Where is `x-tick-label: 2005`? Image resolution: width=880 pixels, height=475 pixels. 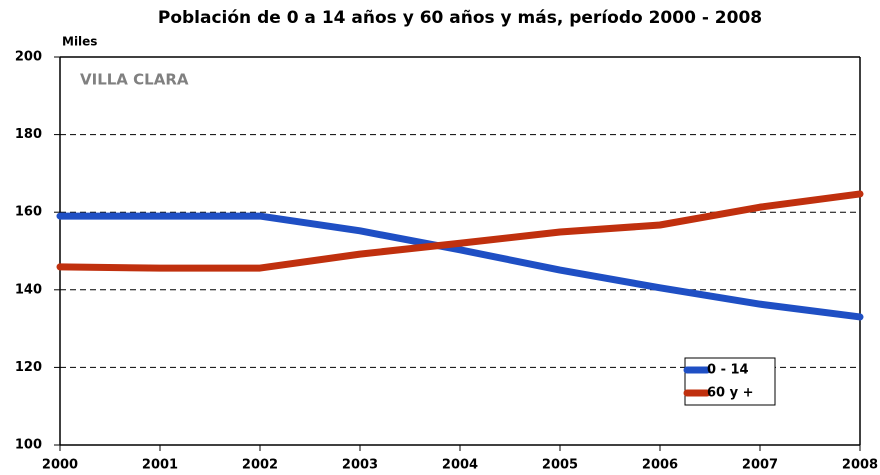 x-tick-label: 2005 is located at coordinates (560, 465).